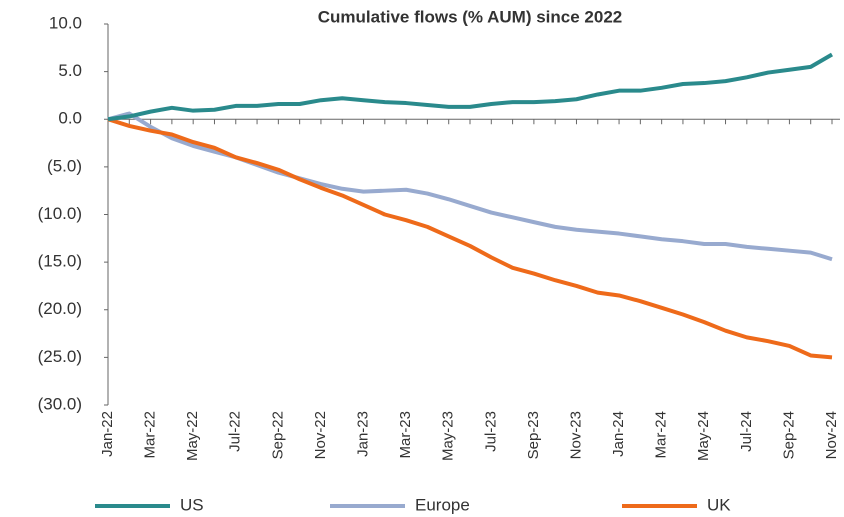  What do you see at coordinates (533, 435) in the screenshot?
I see `x-tick-label: Sep-23` at bounding box center [533, 435].